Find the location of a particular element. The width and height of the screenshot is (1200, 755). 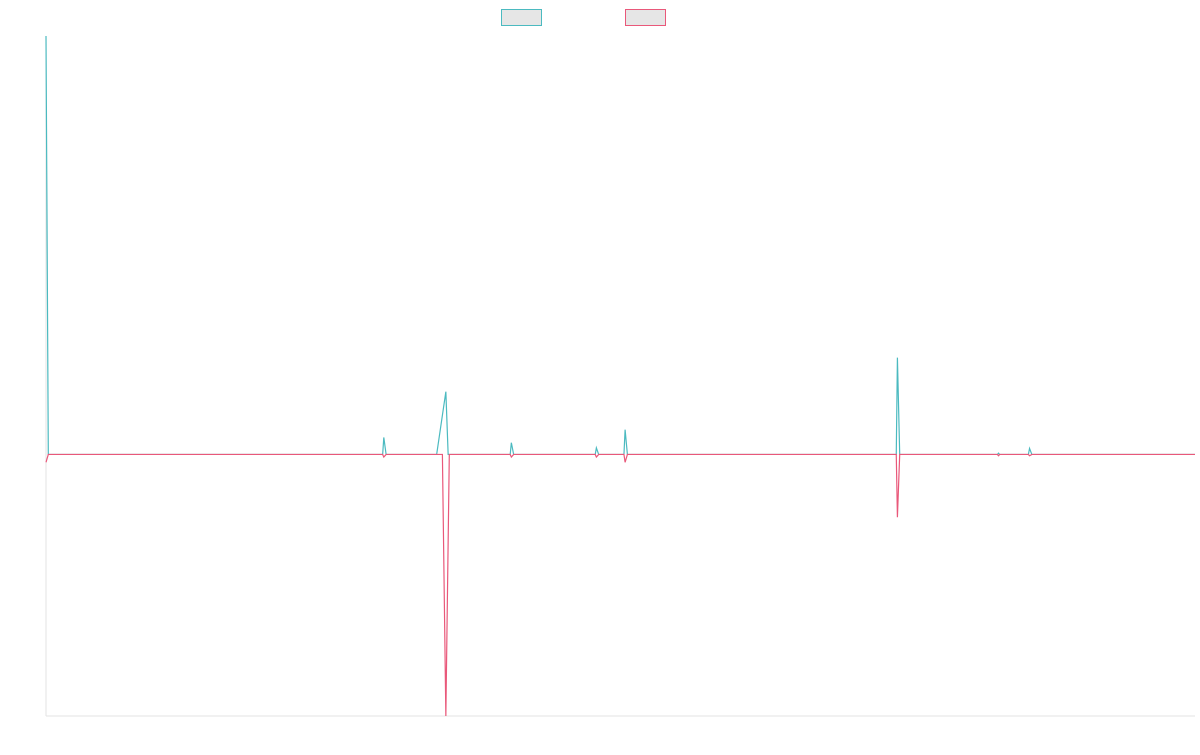

legend is located at coordinates (583, 17).